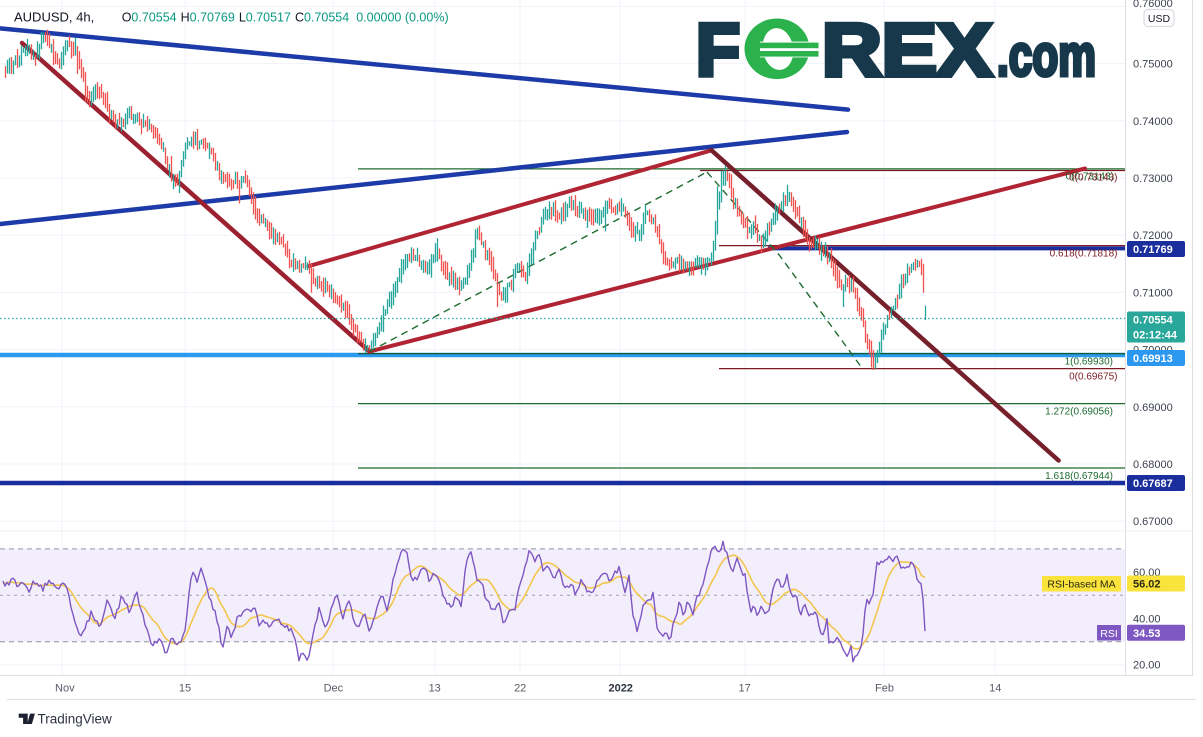 This screenshot has width=1203, height=737. I want to click on svg-text: F, so click(718, 50).